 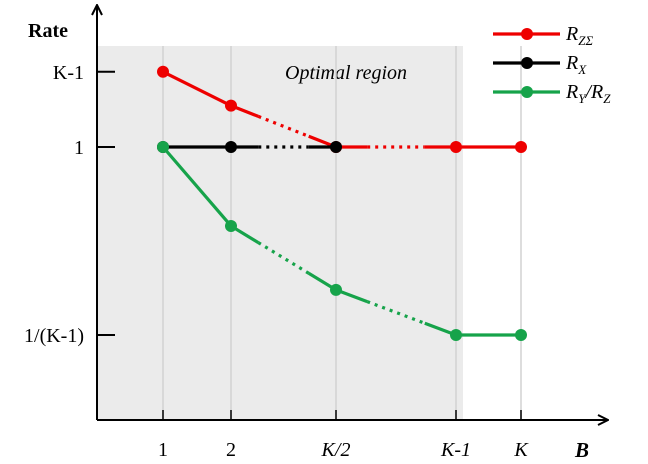 What do you see at coordinates (521, 450) in the screenshot?
I see `x-tick-label-k: K` at bounding box center [521, 450].